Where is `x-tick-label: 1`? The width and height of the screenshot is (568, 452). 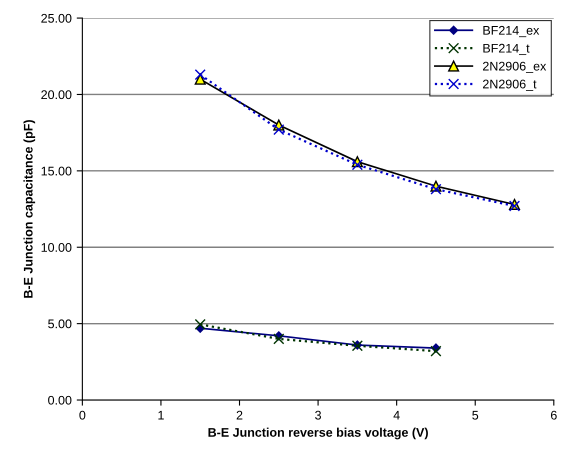
x-tick-label: 1 is located at coordinates (161, 415).